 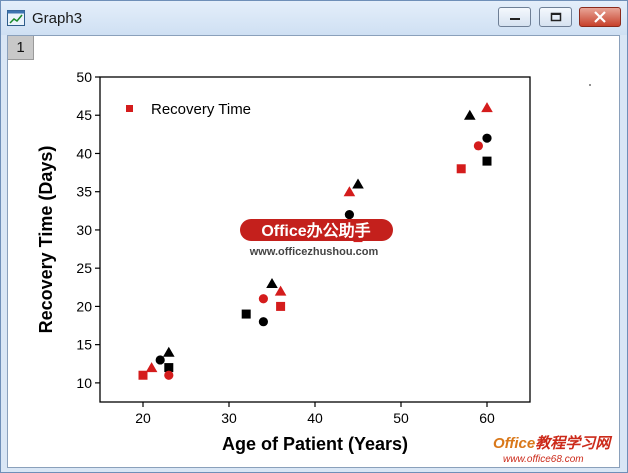 I want to click on x-tick-label: 60, so click(x=487, y=418).